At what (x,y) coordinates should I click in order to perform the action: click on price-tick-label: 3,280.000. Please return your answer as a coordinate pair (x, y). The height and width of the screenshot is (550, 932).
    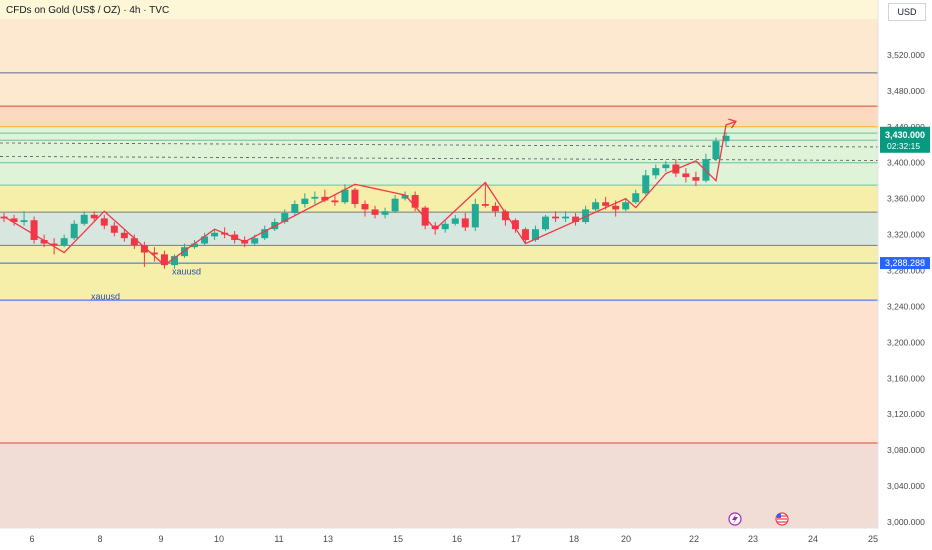
    Looking at the image, I should click on (906, 271).